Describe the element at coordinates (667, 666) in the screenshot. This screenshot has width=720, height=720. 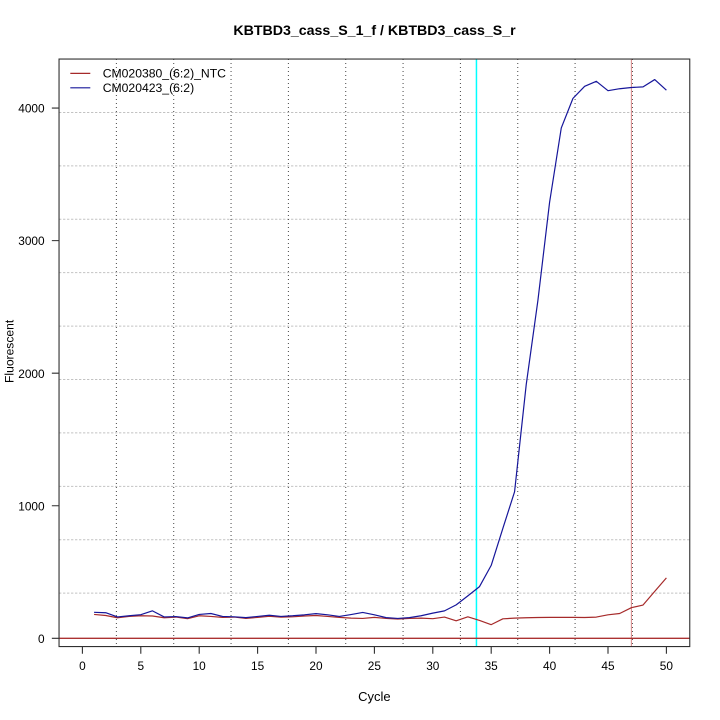
I see `svg-text: 50` at that location.